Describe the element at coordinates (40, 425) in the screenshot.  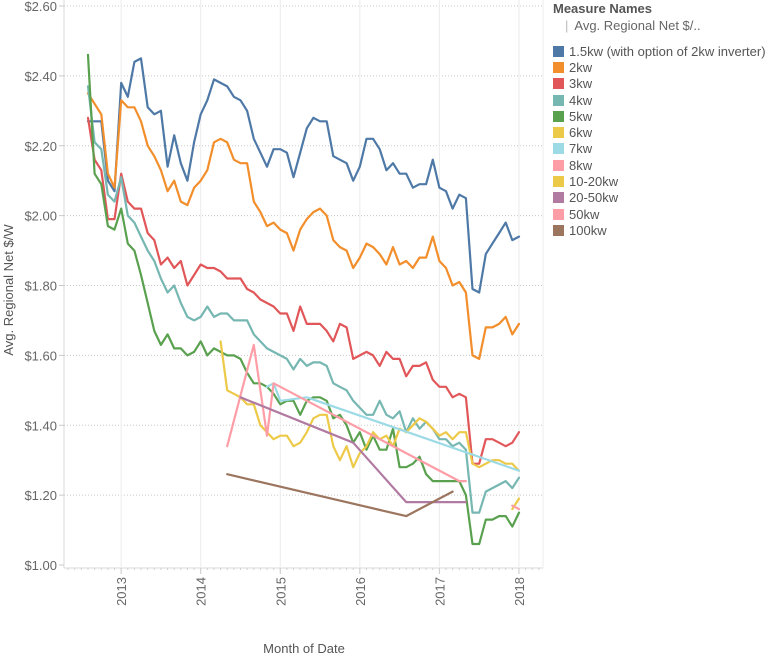
I see `y-tick-label: $1.40` at that location.